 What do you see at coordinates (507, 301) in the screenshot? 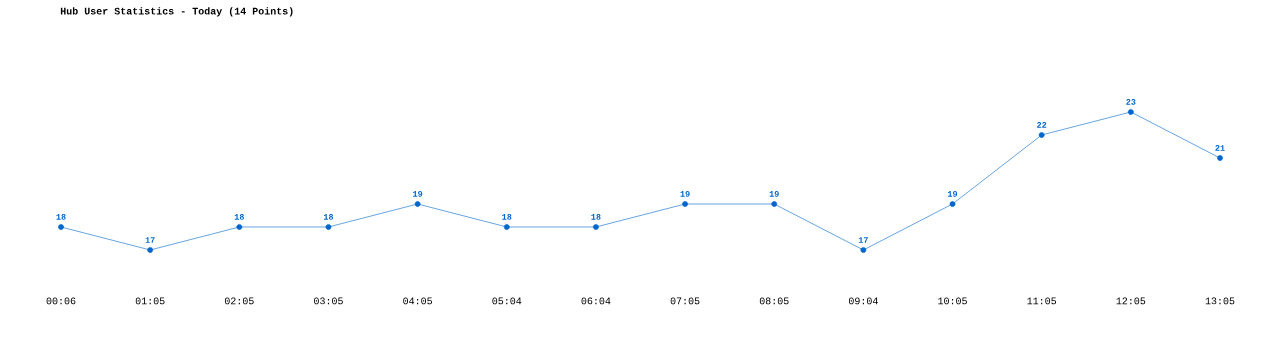
I see `x-tick-label: 05:04` at bounding box center [507, 301].